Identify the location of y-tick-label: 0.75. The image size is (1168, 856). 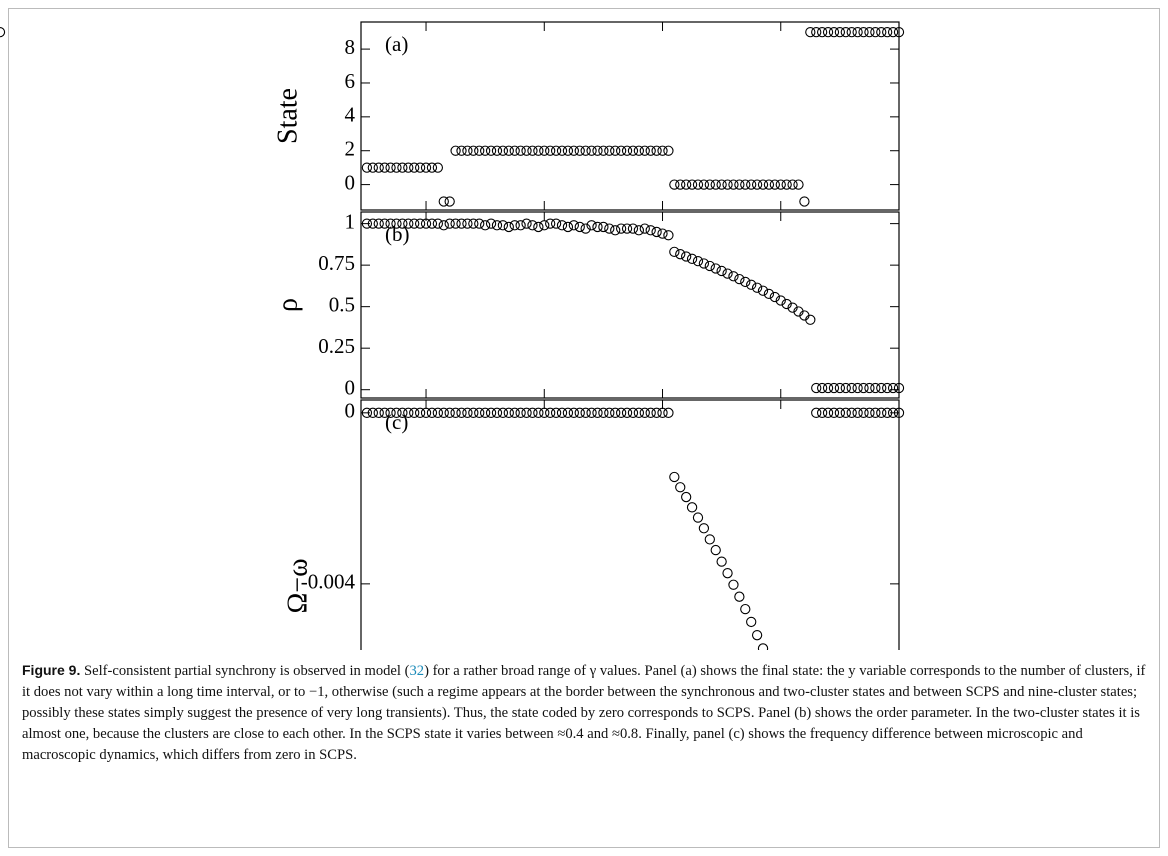
(336, 263).